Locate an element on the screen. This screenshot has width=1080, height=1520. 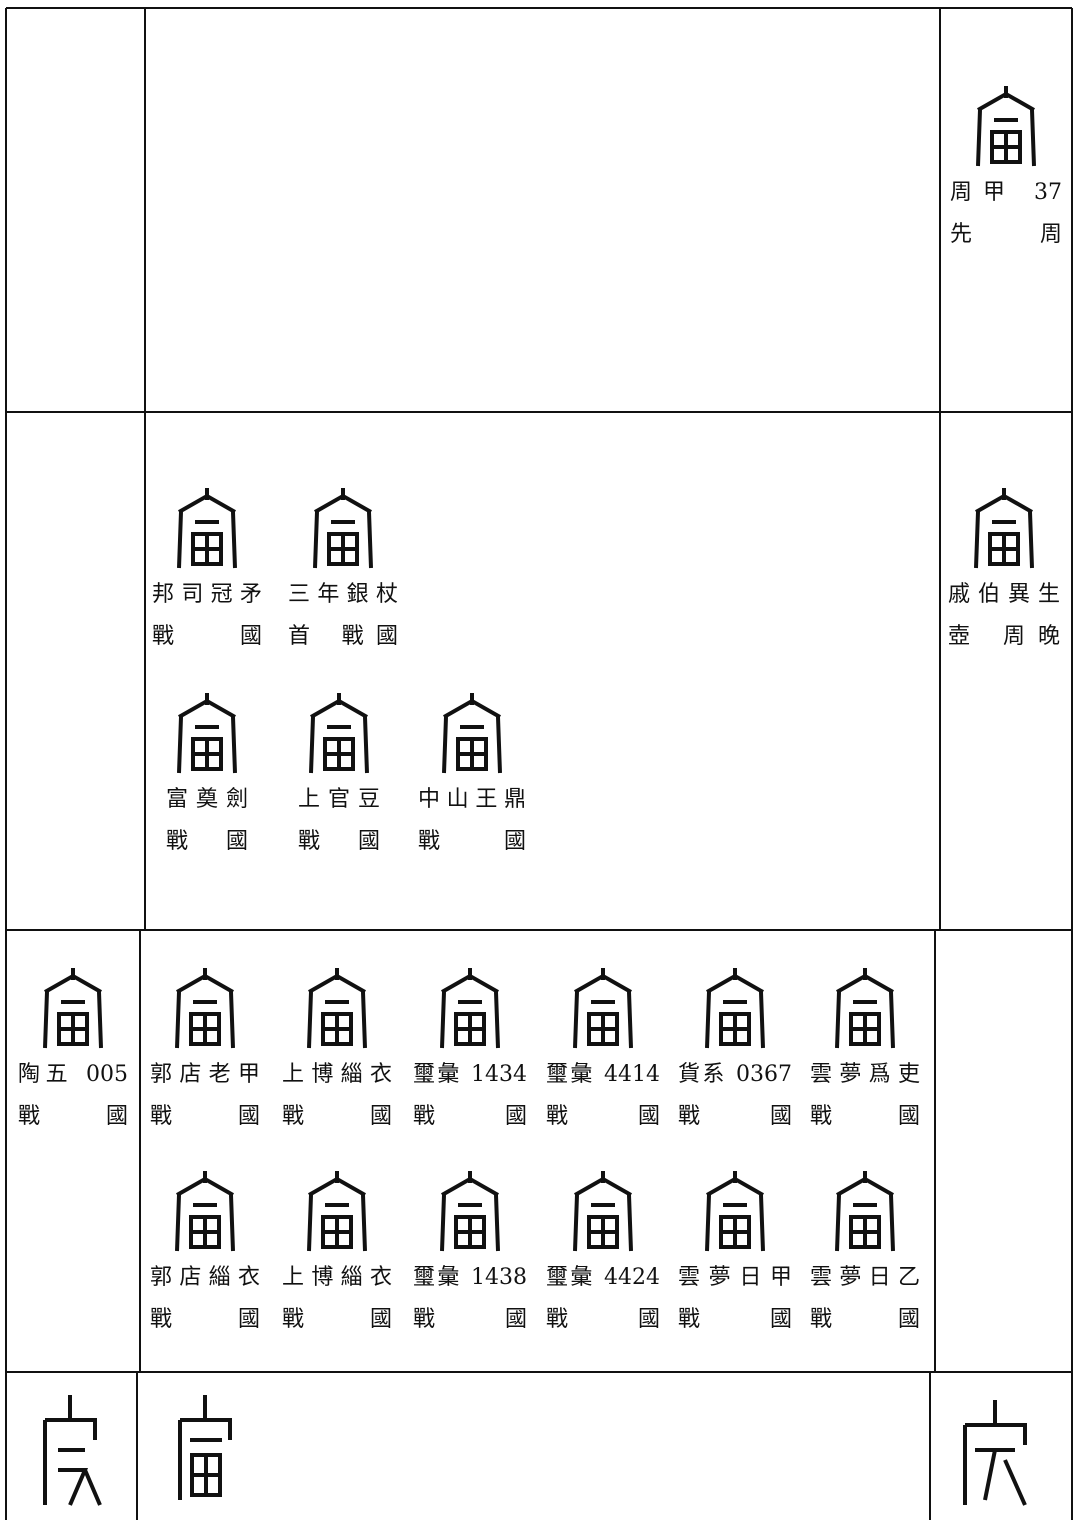
period-label: 壺 周晚 is located at coordinates (1004, 636).